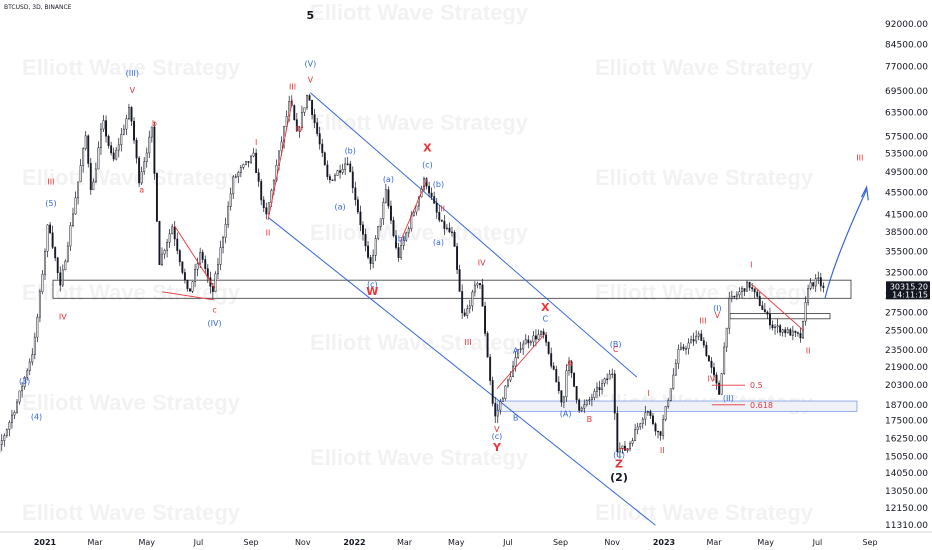 The image size is (932, 550). I want to click on x-tick-label: 2022, so click(354, 542).